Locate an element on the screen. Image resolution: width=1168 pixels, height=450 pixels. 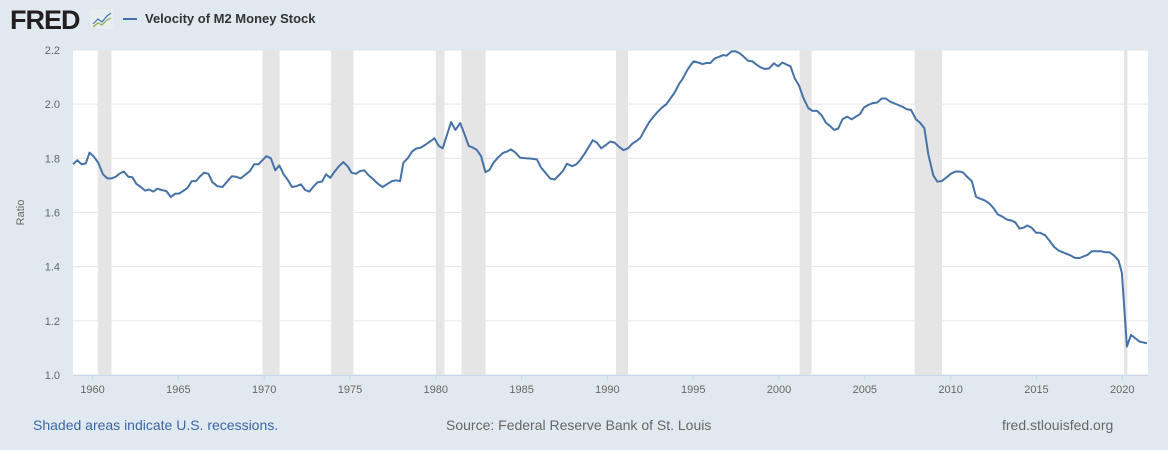
fred-logo-text: FRED is located at coordinates (45, 20).